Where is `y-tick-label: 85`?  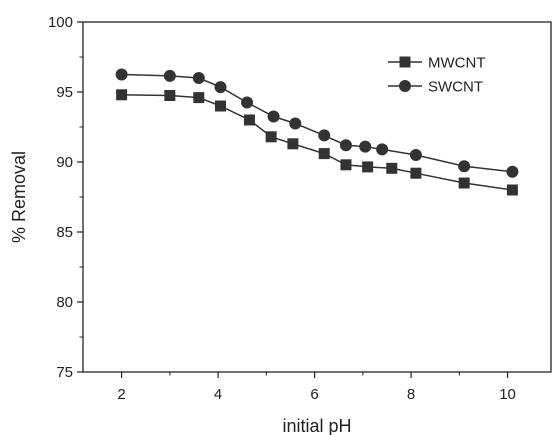 y-tick-label: 85 is located at coordinates (64, 232).